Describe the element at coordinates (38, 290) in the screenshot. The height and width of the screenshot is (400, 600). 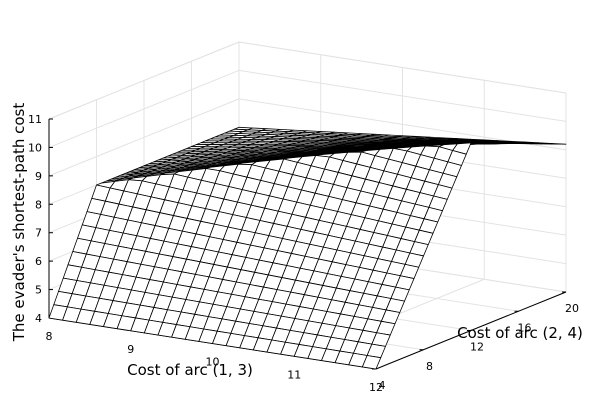
I see `z-tick-label: 5` at that location.